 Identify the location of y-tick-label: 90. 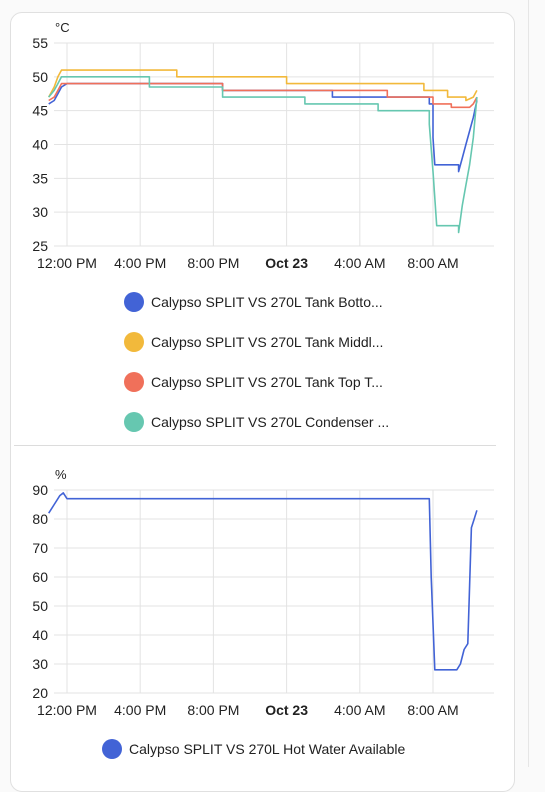
(40, 490).